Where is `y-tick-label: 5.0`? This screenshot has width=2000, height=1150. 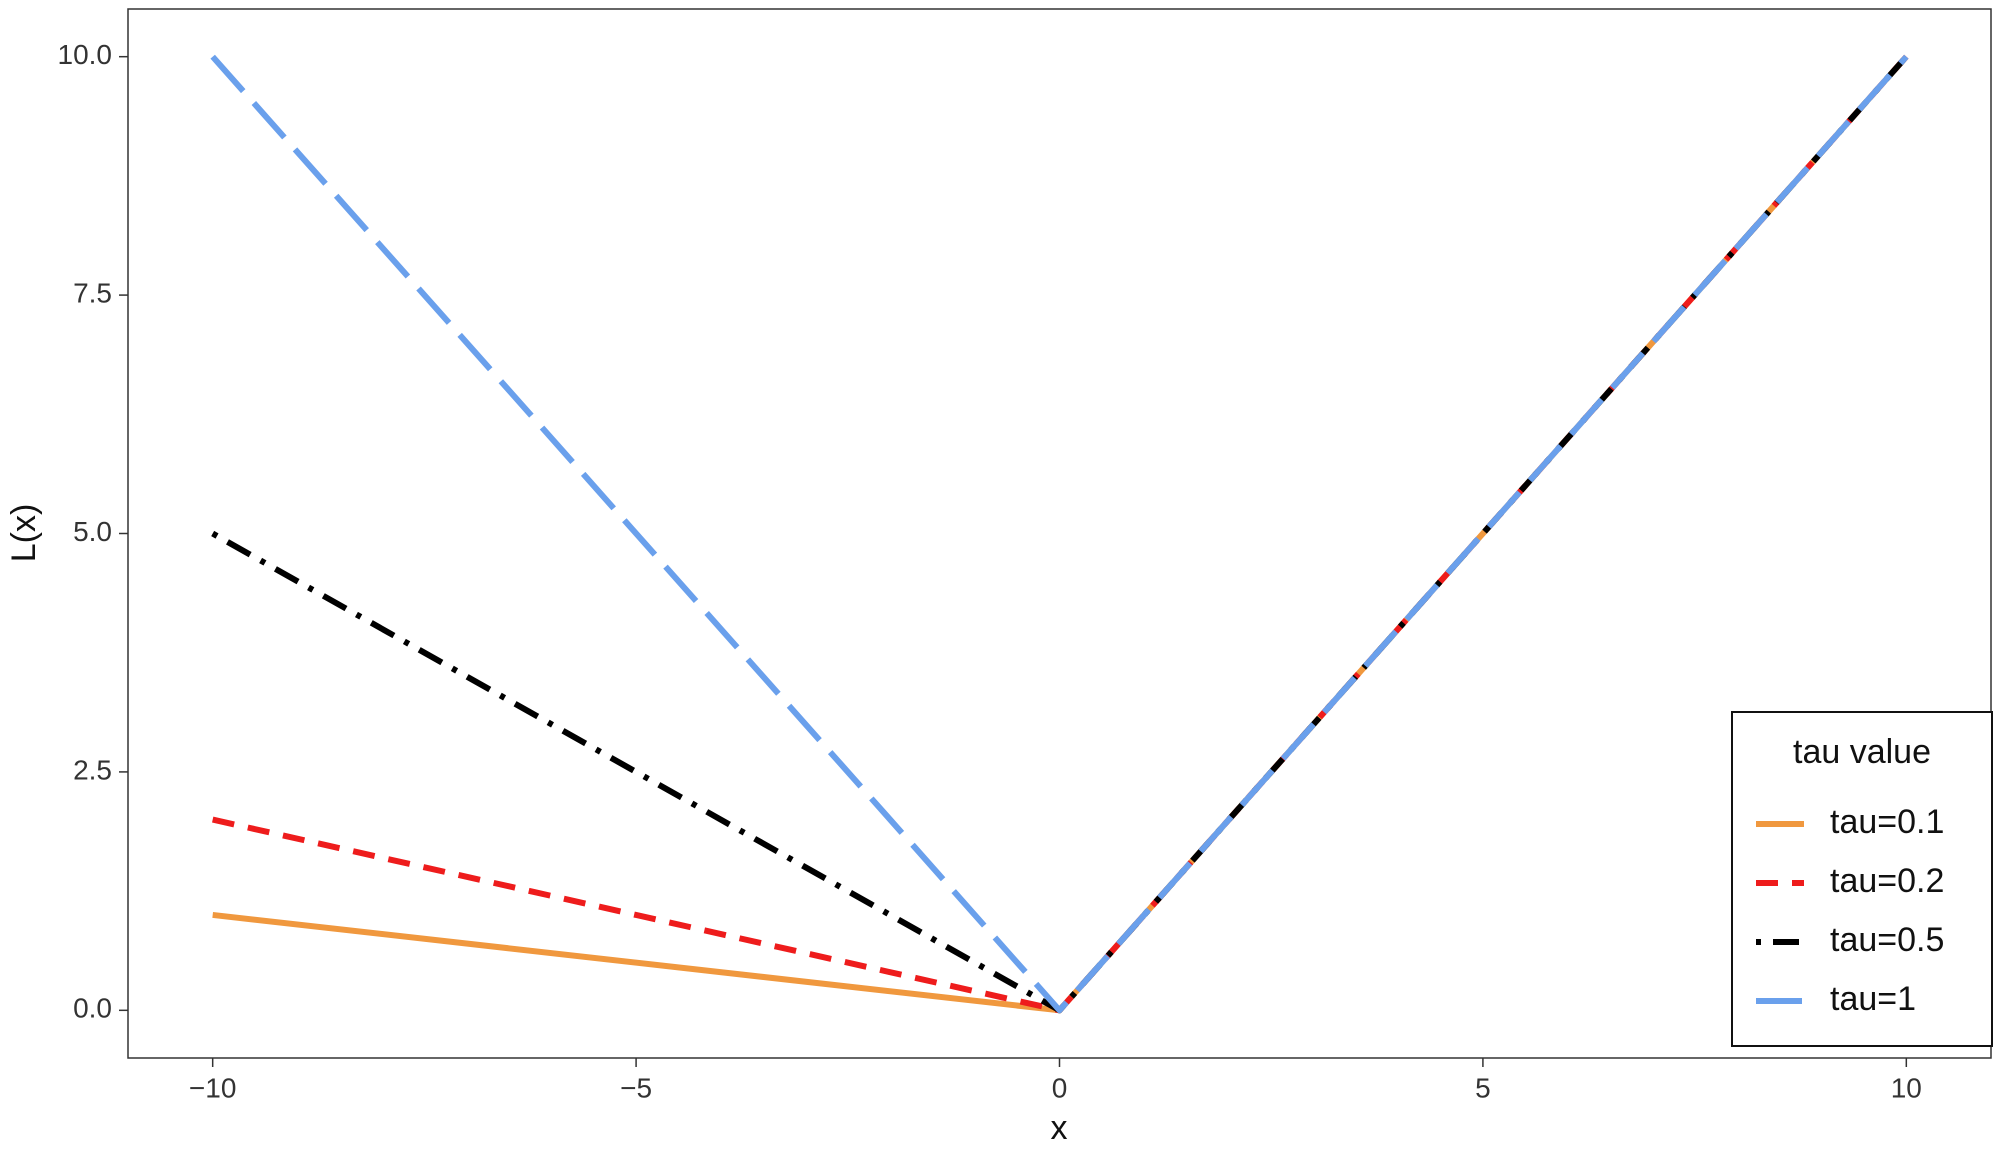
y-tick-label: 5.0 is located at coordinates (92, 531).